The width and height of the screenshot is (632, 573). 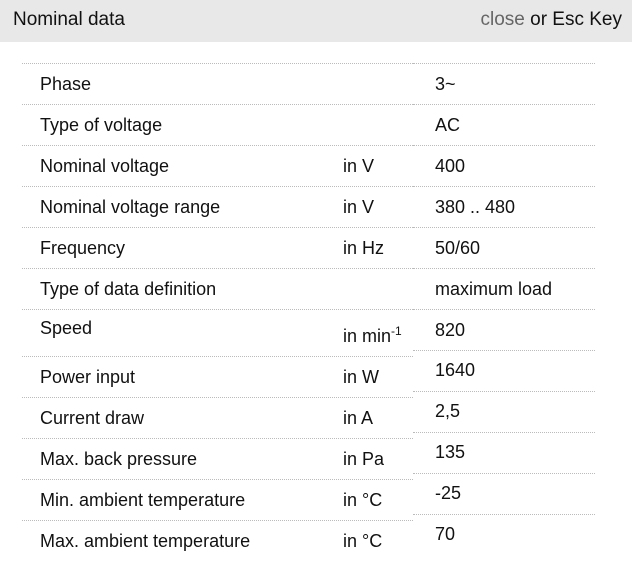 I want to click on close-hint: close or Esc Key, so click(x=551, y=20).